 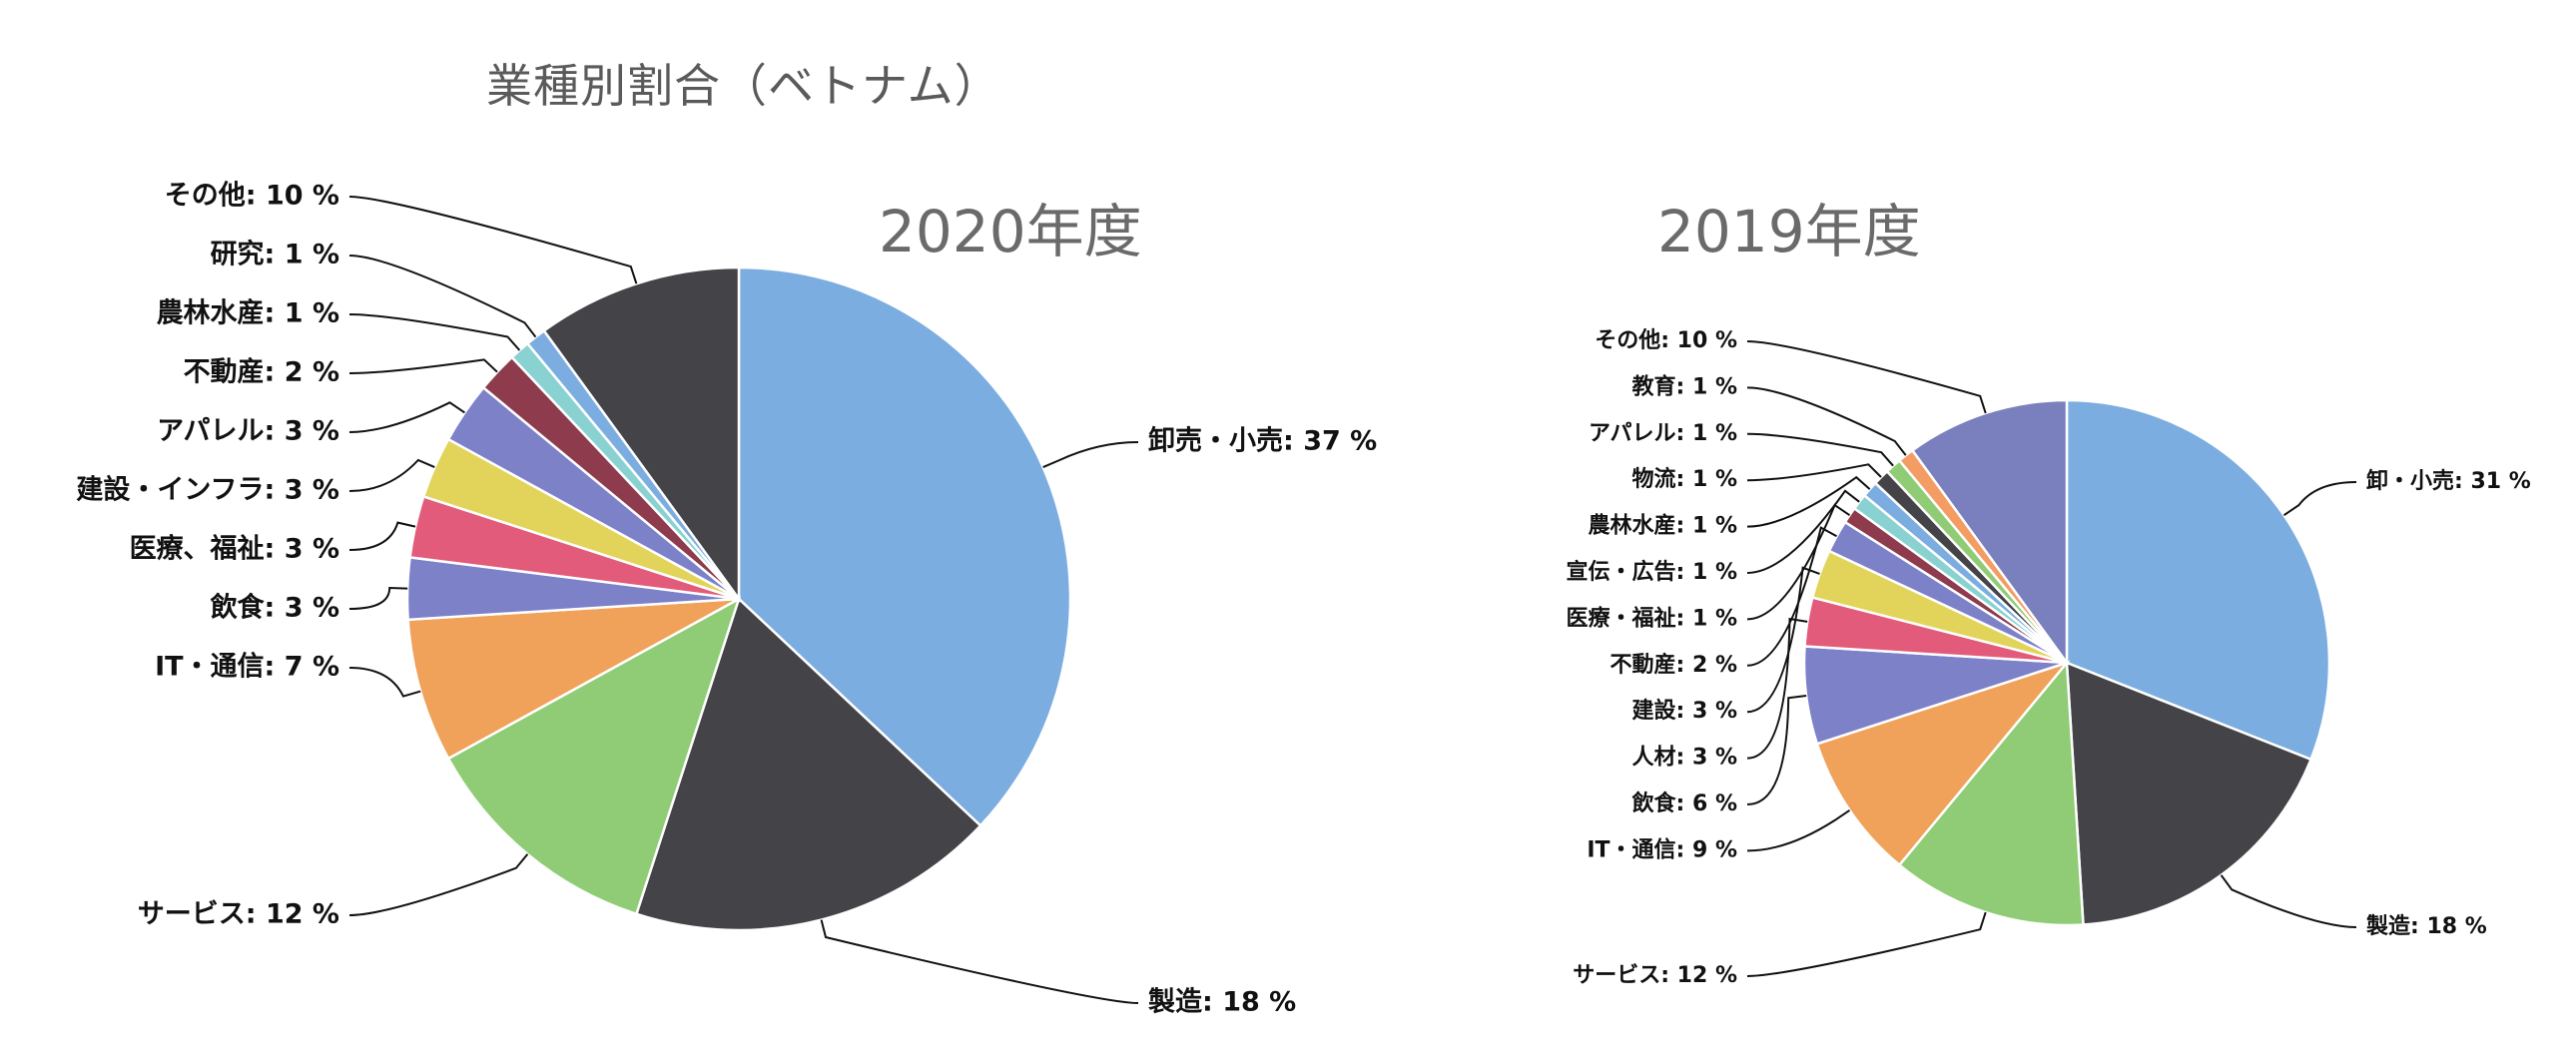 What do you see at coordinates (247, 667) in the screenshot?
I see `slice-label: IT・通信: 7 %` at bounding box center [247, 667].